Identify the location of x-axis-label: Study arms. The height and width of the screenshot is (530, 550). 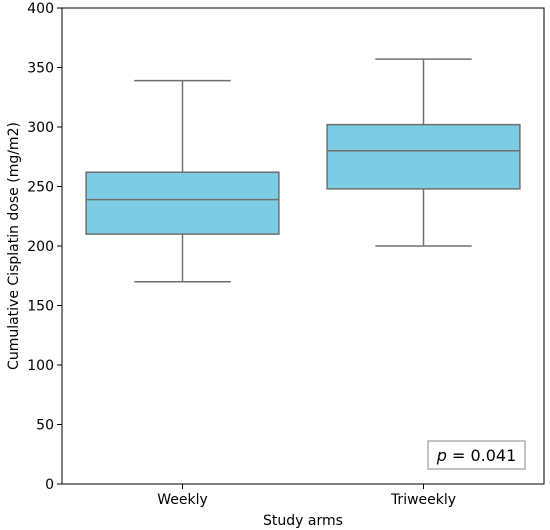
(303, 521).